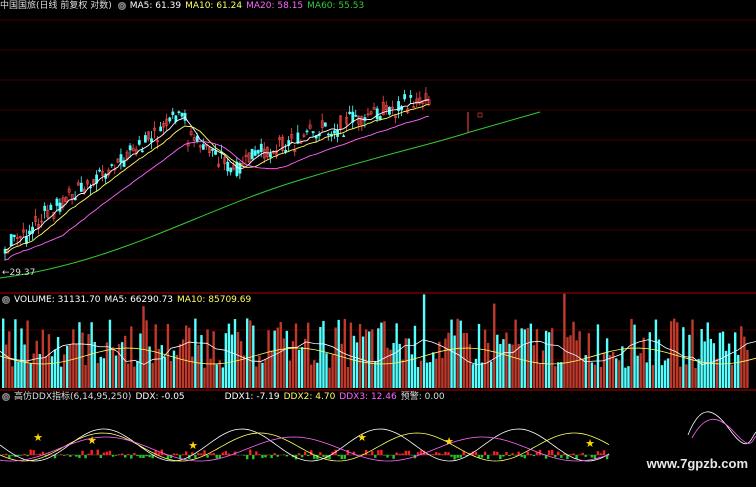 This screenshot has width=756, height=487. What do you see at coordinates (378, 352) in the screenshot?
I see `volume-ma5-line` at bounding box center [378, 352].